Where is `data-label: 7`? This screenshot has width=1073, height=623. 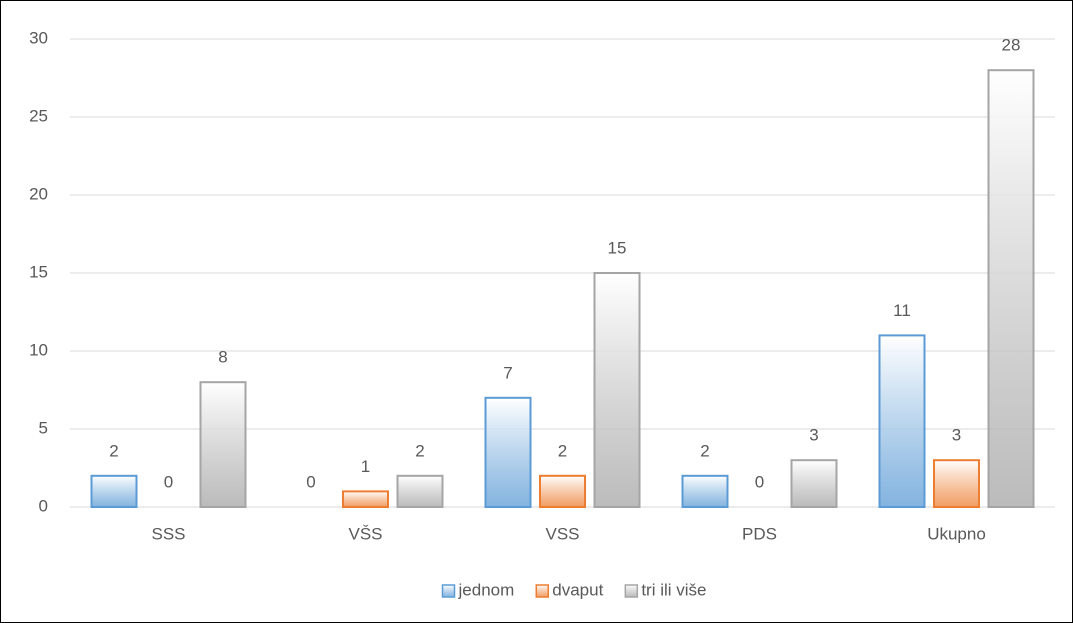 data-label: 7 is located at coordinates (507, 372).